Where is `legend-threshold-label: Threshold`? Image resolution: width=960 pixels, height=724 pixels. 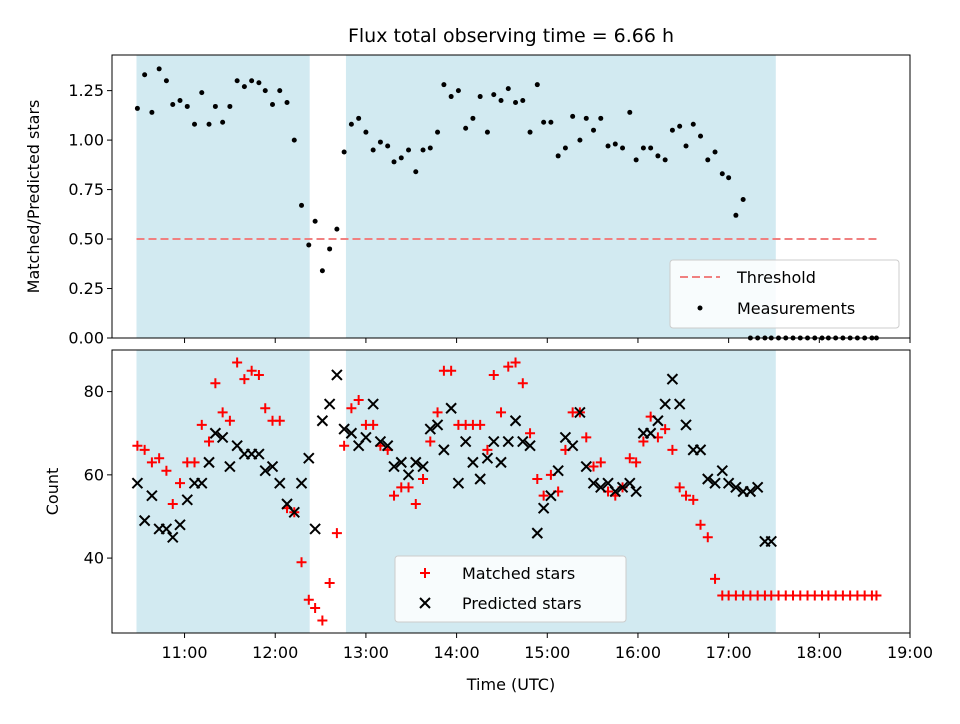
legend-threshold-label: Threshold is located at coordinates (776, 277).